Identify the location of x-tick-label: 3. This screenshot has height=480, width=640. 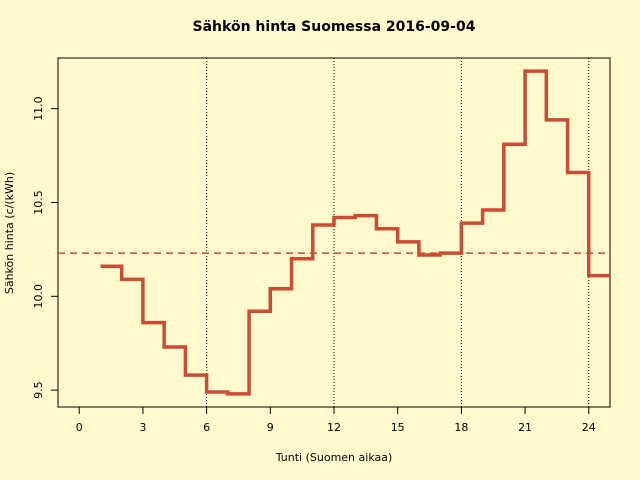
(142, 427).